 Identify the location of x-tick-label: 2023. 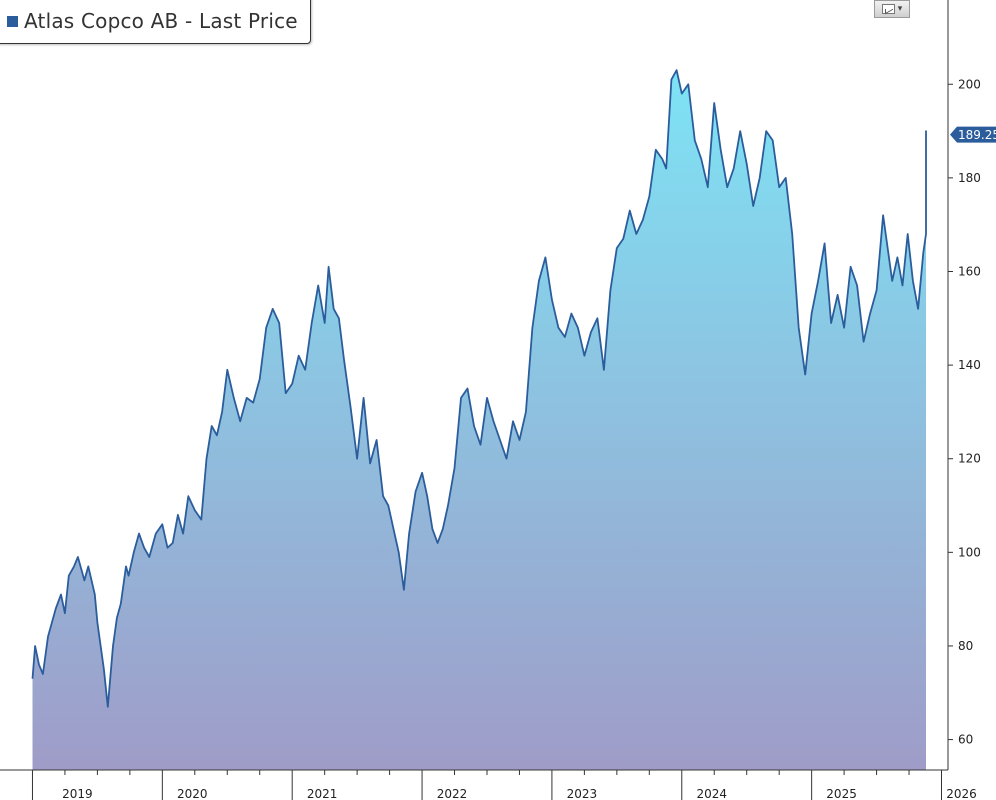
(582, 793).